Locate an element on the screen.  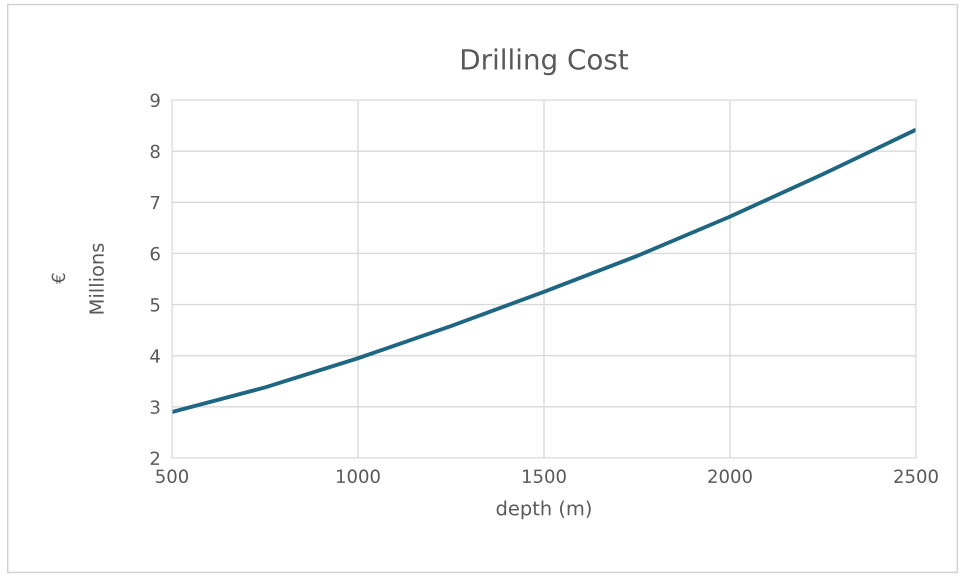
y-tick-label: 3 is located at coordinates (155, 407).